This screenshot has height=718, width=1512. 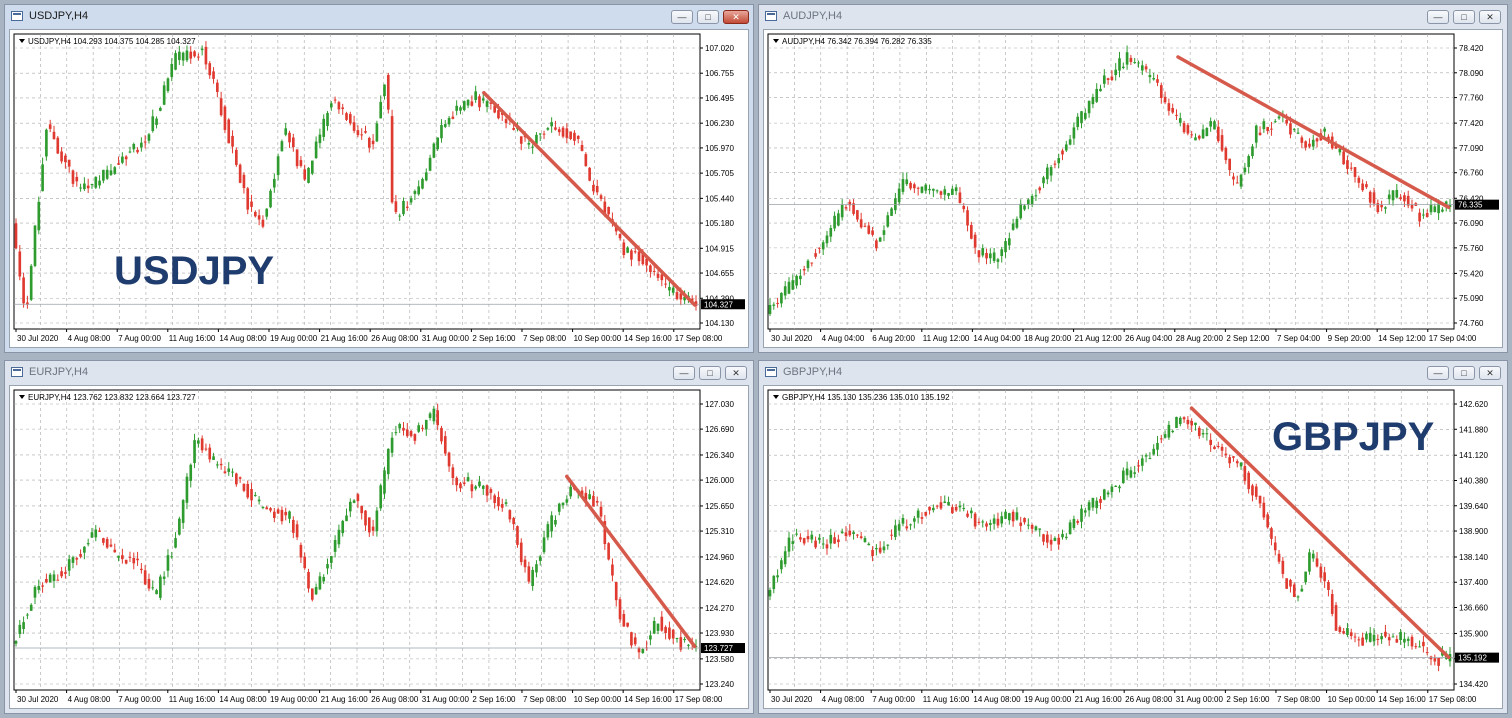 What do you see at coordinates (719, 480) in the screenshot?
I see `price-tick-label: 126.000` at bounding box center [719, 480].